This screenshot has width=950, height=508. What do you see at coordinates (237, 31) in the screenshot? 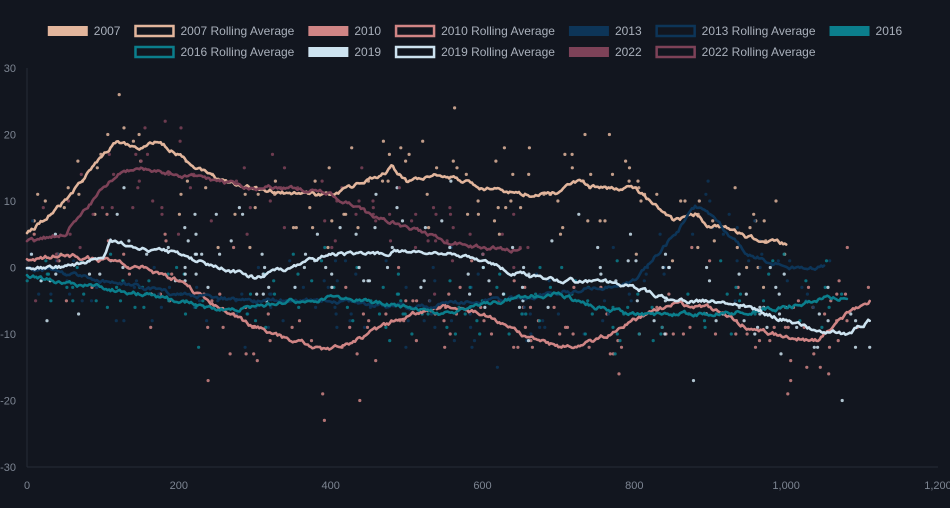
I see `legend-label: 2007 Rolling Average` at bounding box center [237, 31].